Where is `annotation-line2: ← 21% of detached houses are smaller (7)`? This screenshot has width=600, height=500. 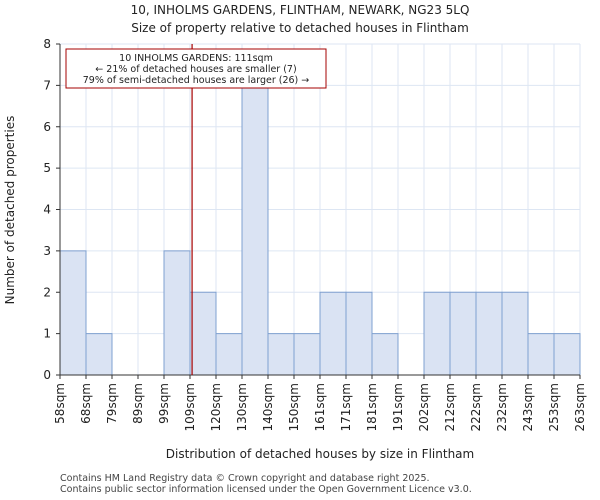
annotation-line2: ← 21% of detached houses are smaller (7) is located at coordinates (195, 69).